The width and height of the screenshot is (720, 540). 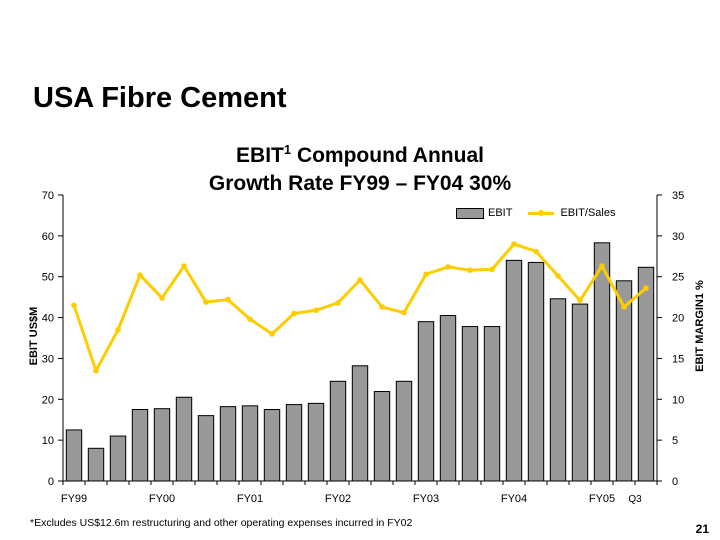 What do you see at coordinates (160, 98) in the screenshot?
I see `slide-title: USA Fibre Cement` at bounding box center [160, 98].